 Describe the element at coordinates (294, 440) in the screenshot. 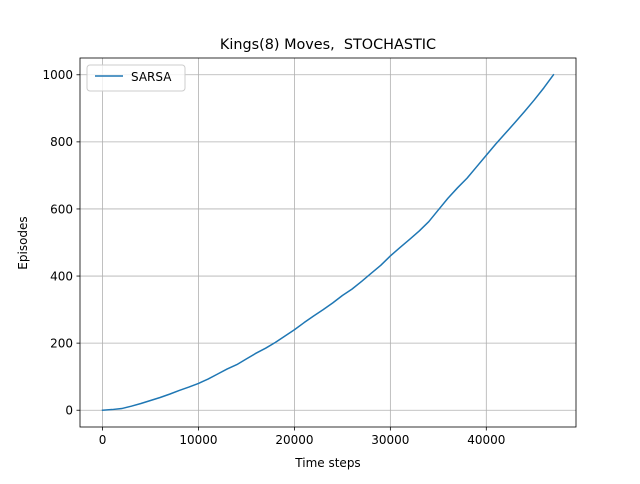

I see `x-tick-label: 20000` at that location.